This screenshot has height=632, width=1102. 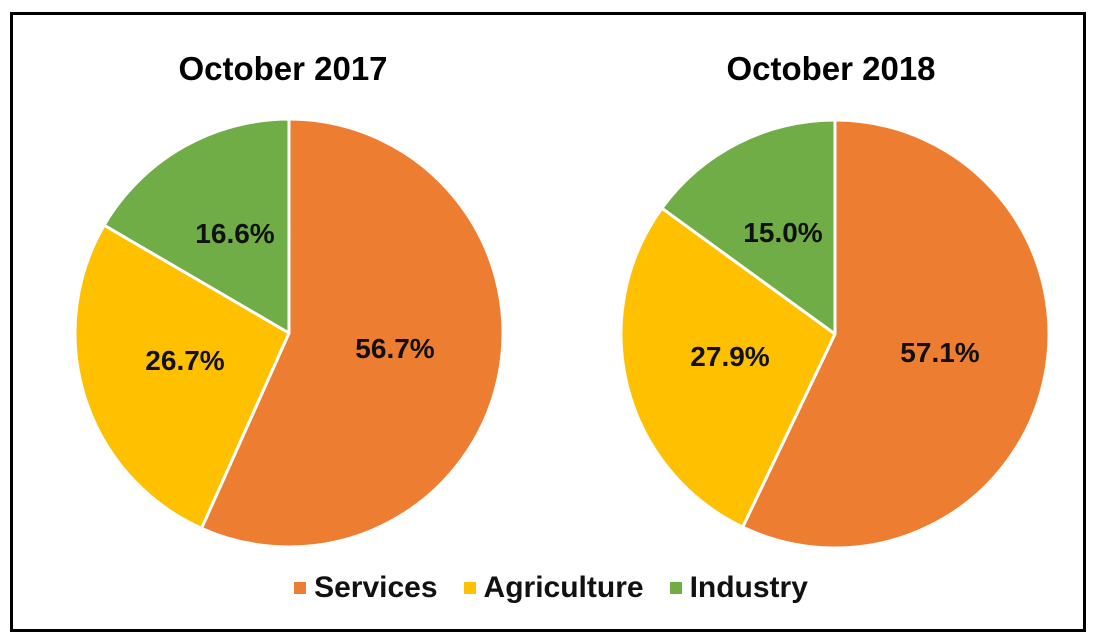 I want to click on legend-item-industry: Industry, so click(x=738, y=588).